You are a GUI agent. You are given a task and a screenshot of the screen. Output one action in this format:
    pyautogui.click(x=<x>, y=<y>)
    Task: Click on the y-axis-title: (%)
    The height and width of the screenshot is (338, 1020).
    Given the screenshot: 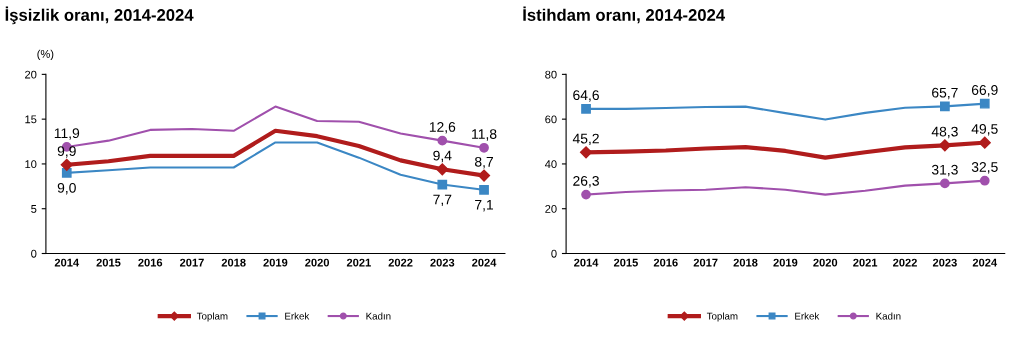 What is the action you would take?
    pyautogui.click(x=45, y=55)
    